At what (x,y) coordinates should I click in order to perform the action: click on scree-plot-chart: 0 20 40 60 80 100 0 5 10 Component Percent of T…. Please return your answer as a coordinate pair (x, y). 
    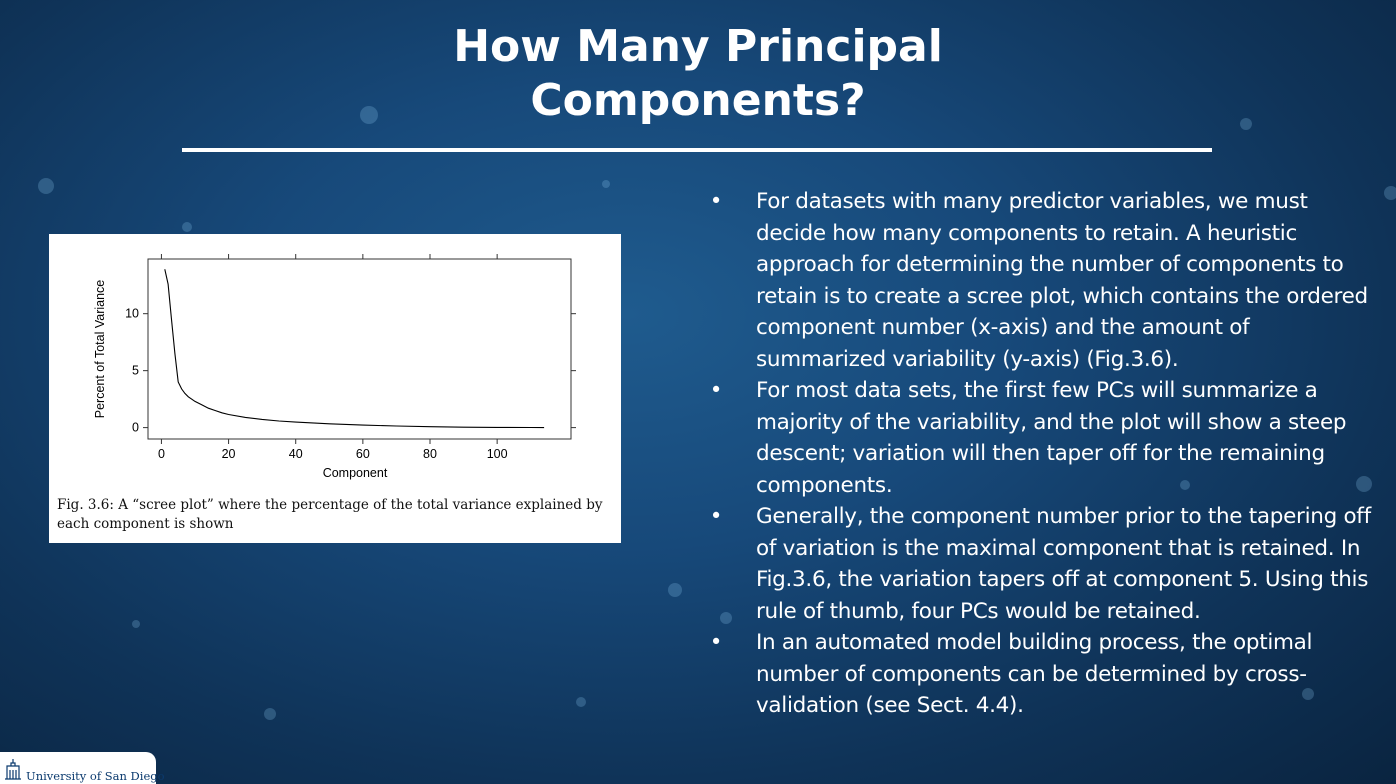
    Looking at the image, I should click on (334, 367).